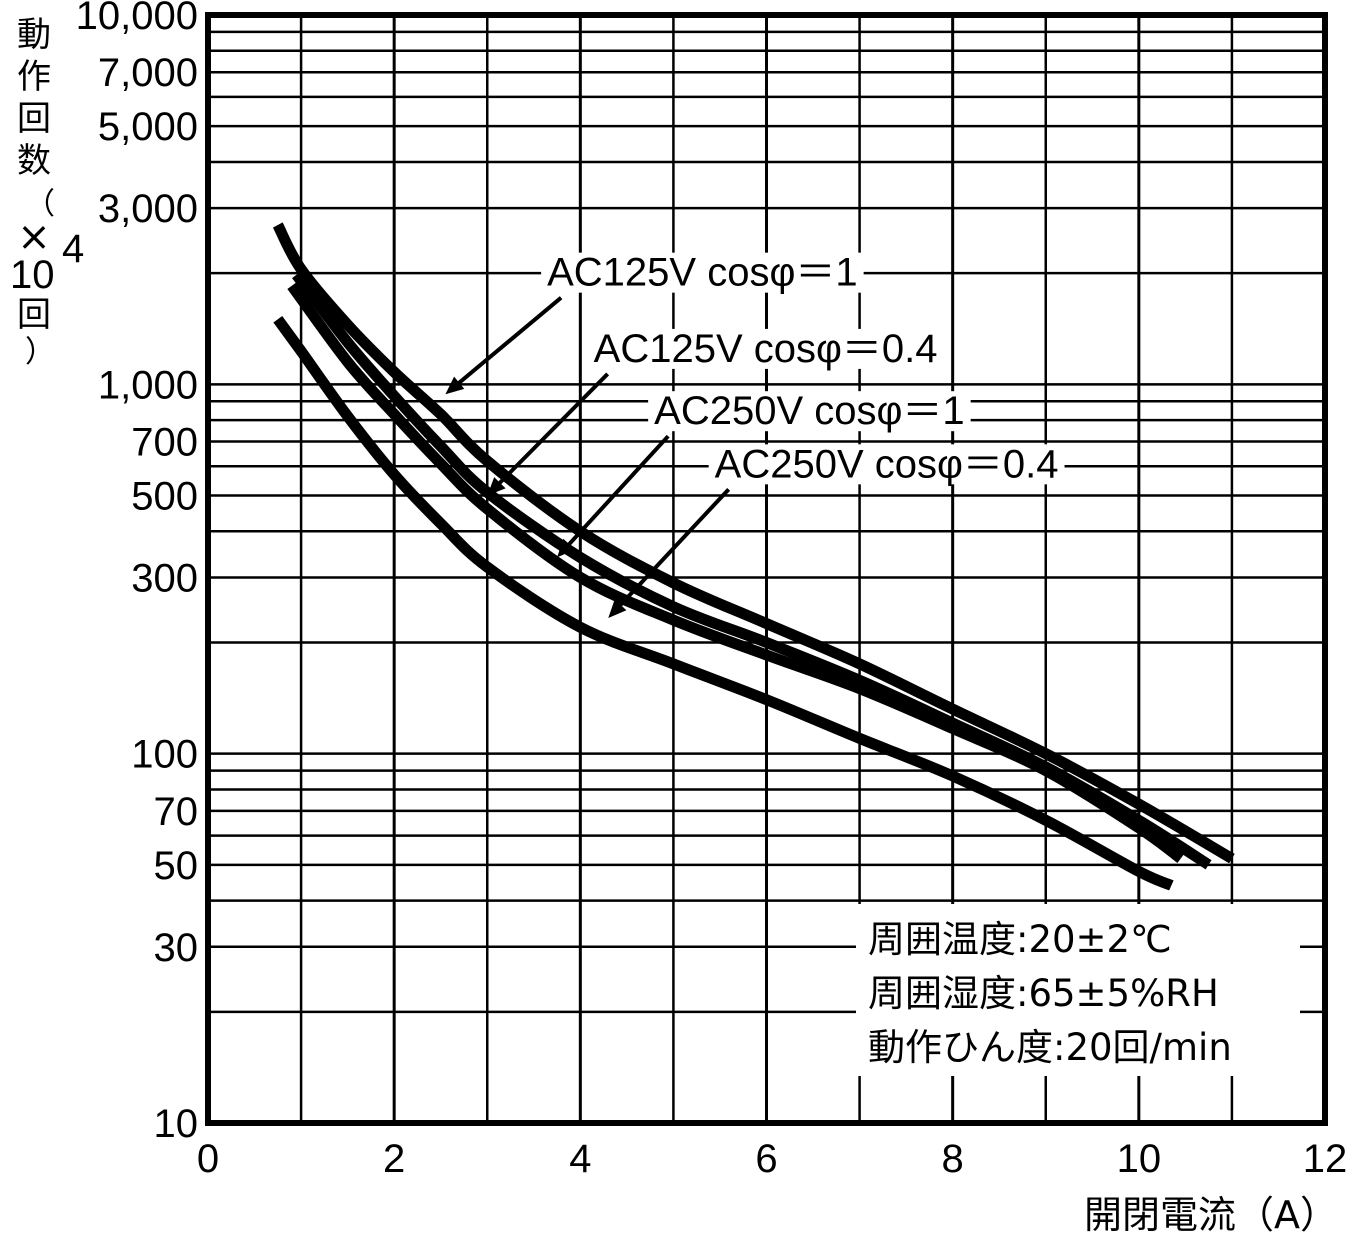  What do you see at coordinates (1325, 1159) in the screenshot?
I see `x-tick-label: 12` at bounding box center [1325, 1159].